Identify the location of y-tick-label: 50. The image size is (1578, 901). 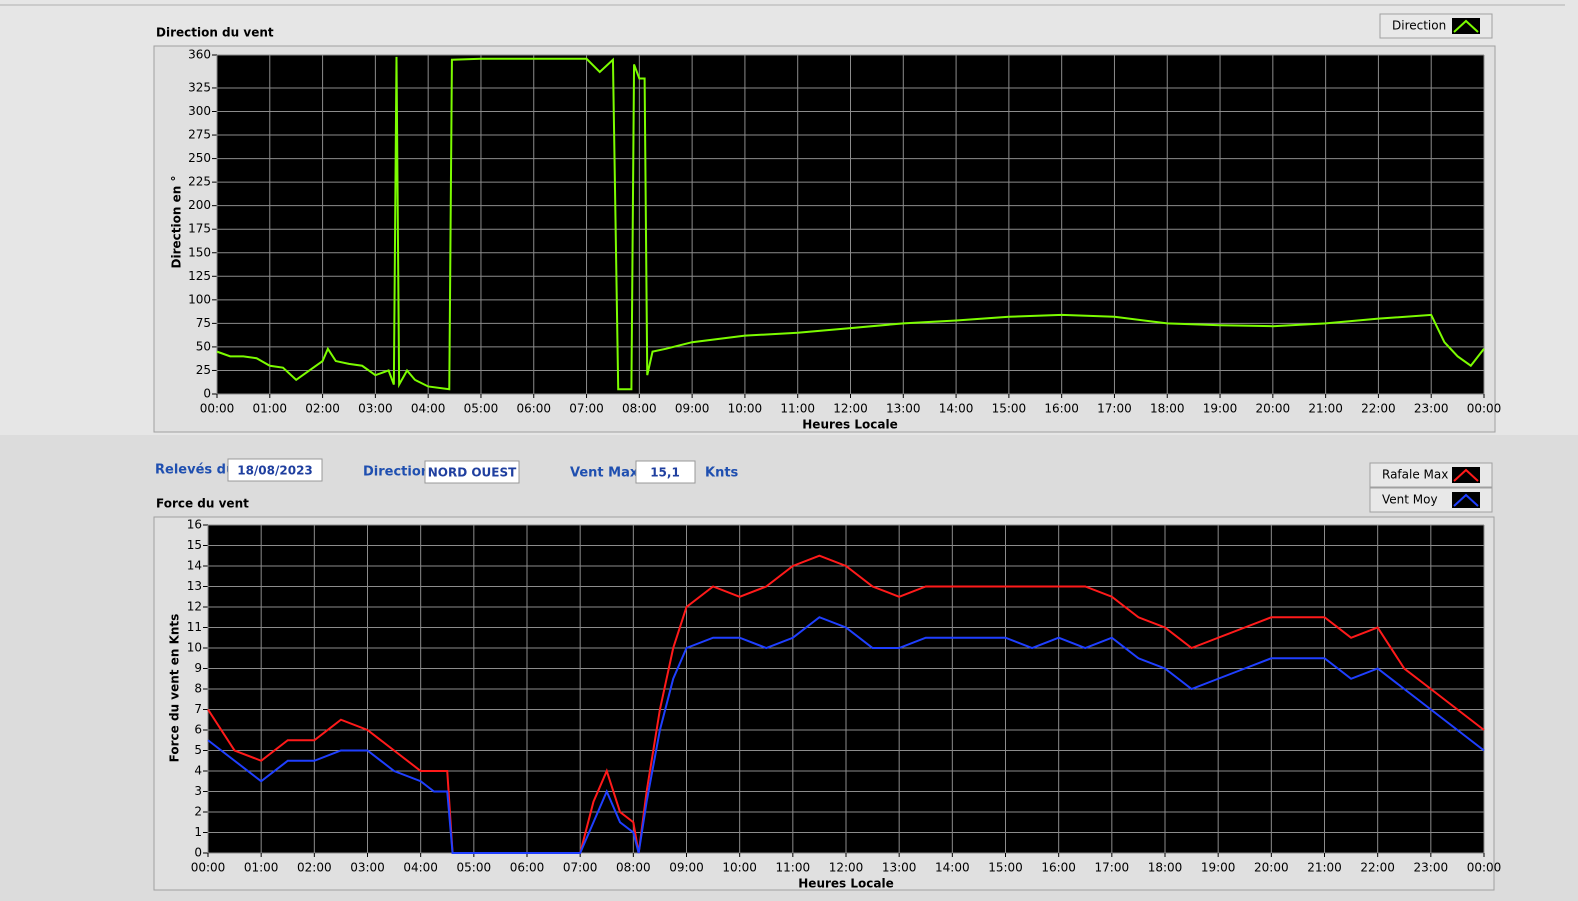
(203, 346).